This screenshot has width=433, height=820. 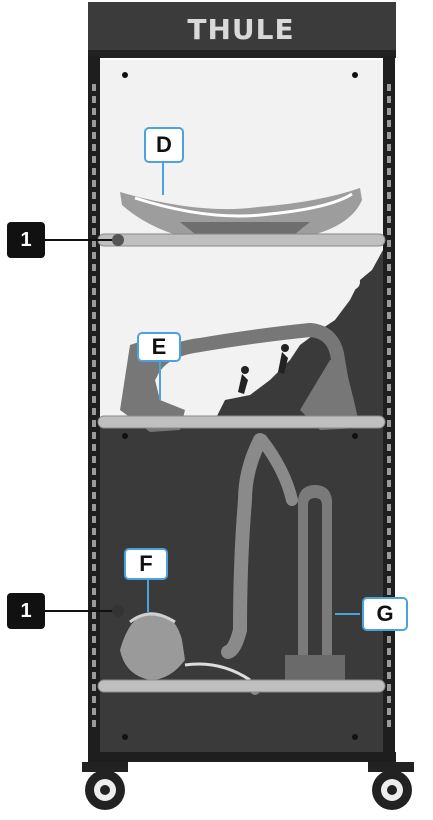 What do you see at coordinates (241, 422) in the screenshot?
I see `rail-middle` at bounding box center [241, 422].